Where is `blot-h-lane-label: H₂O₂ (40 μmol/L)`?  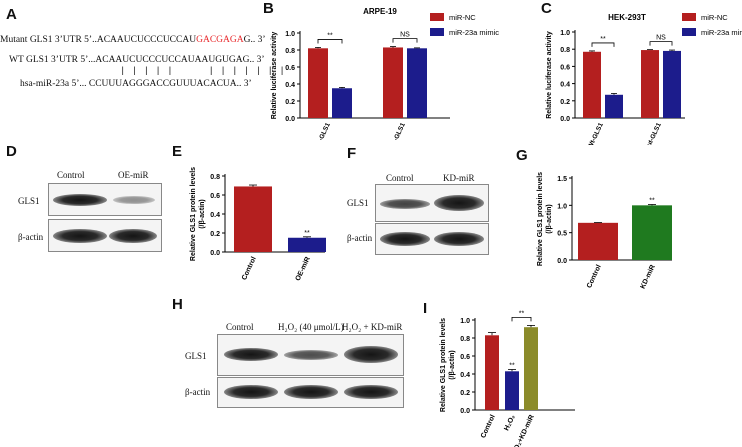 blot-h-lane-label: H₂O₂ (40 μmol/L) is located at coordinates (311, 327).